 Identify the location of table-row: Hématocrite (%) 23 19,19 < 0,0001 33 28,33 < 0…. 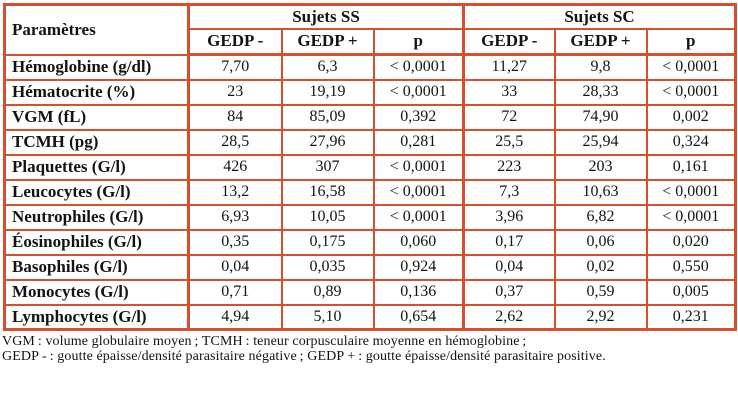
(370, 92).